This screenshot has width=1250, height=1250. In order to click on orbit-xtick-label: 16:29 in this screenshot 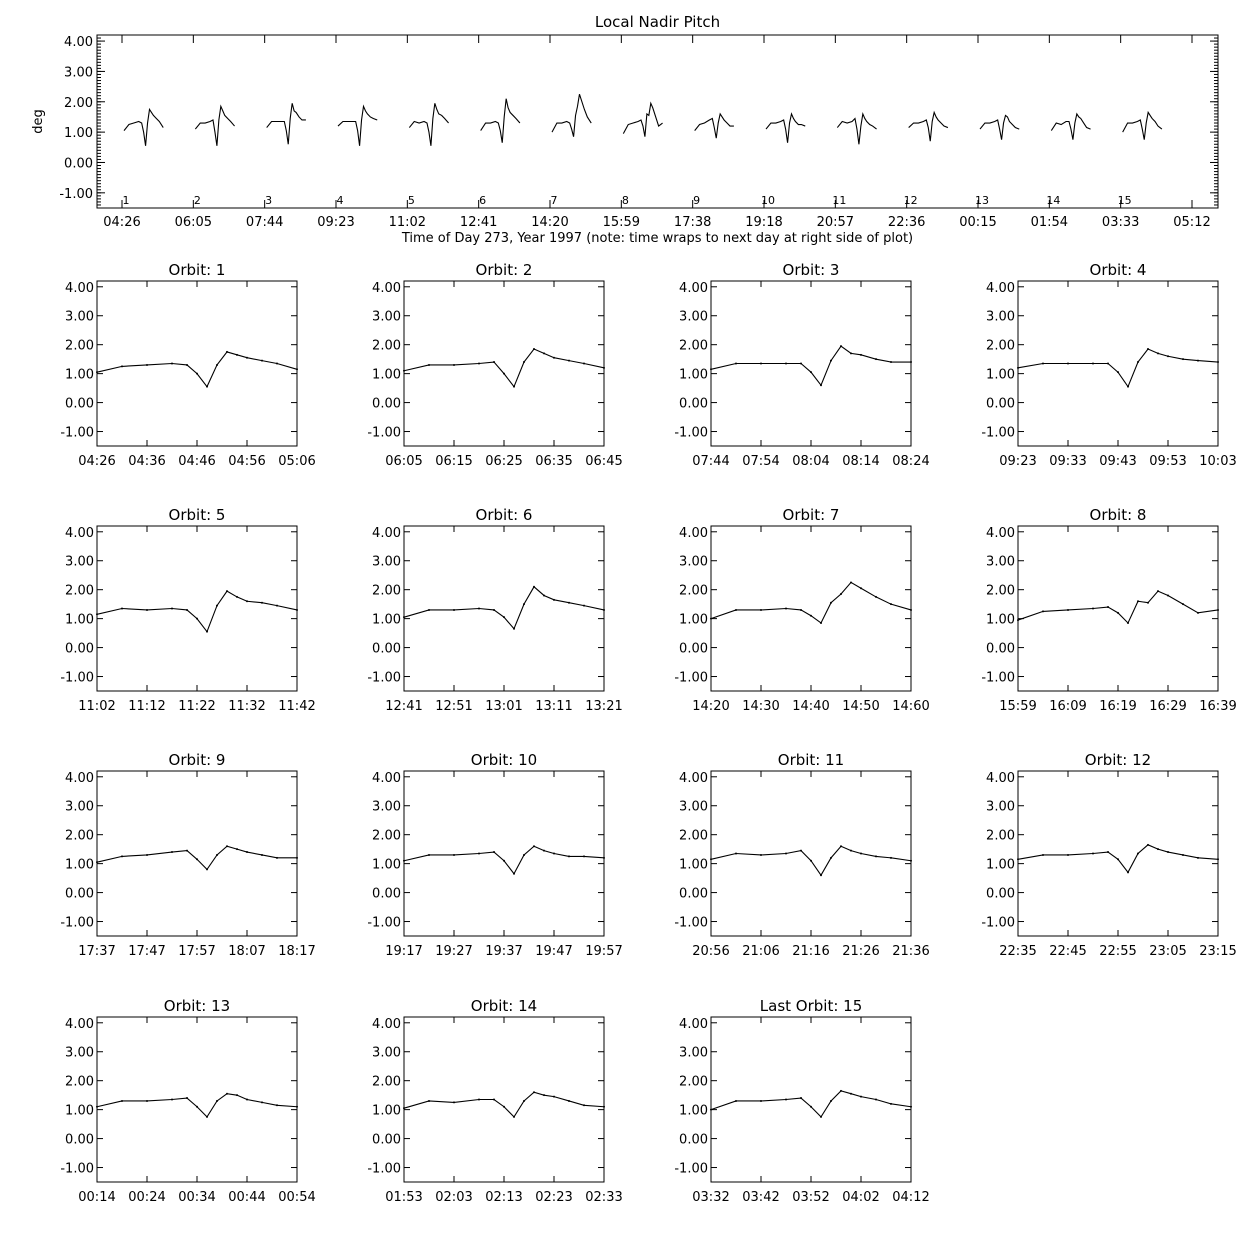, I will do `click(1167, 706)`.